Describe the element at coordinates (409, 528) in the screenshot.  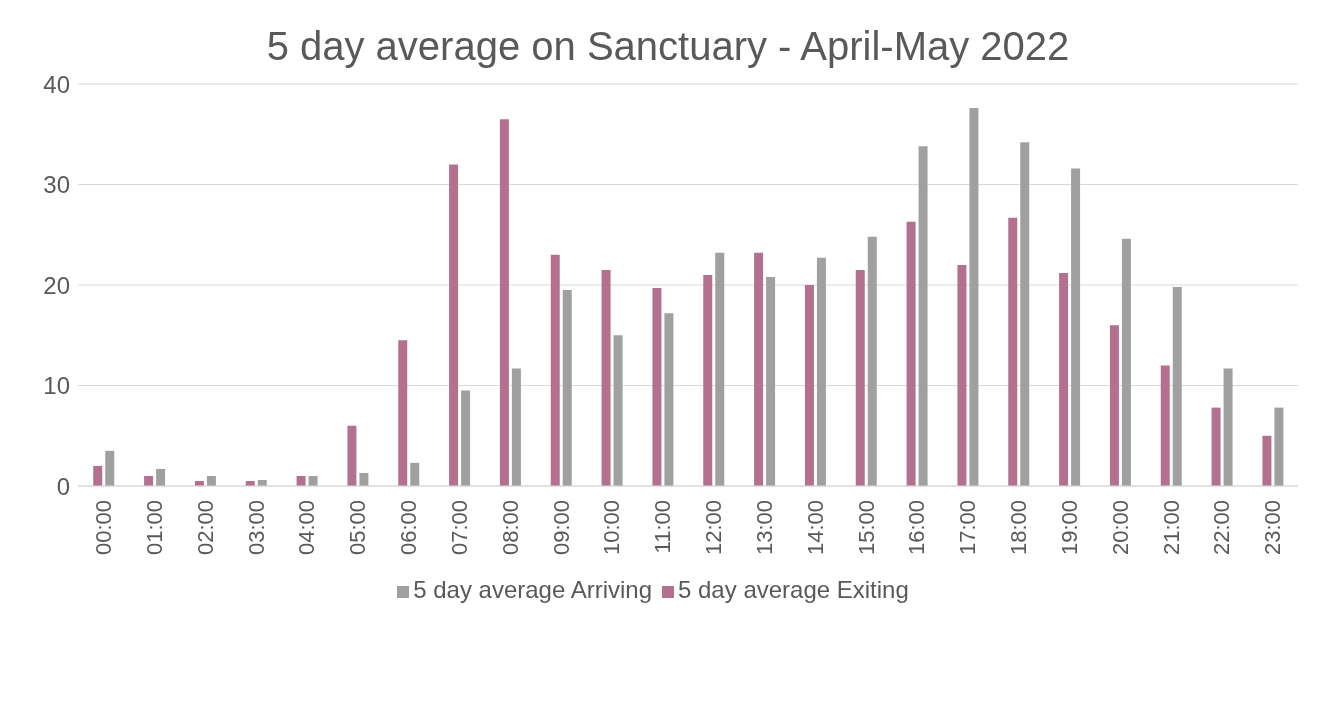
I see `x-tick-label: 06:00` at that location.